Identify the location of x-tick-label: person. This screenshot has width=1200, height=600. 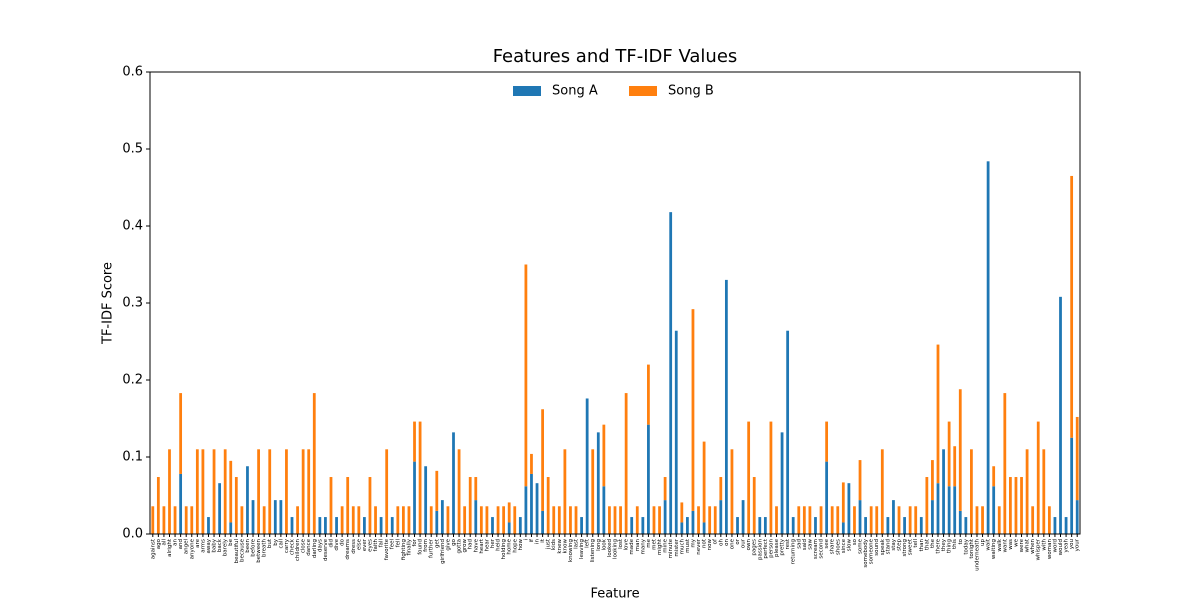
(771, 547).